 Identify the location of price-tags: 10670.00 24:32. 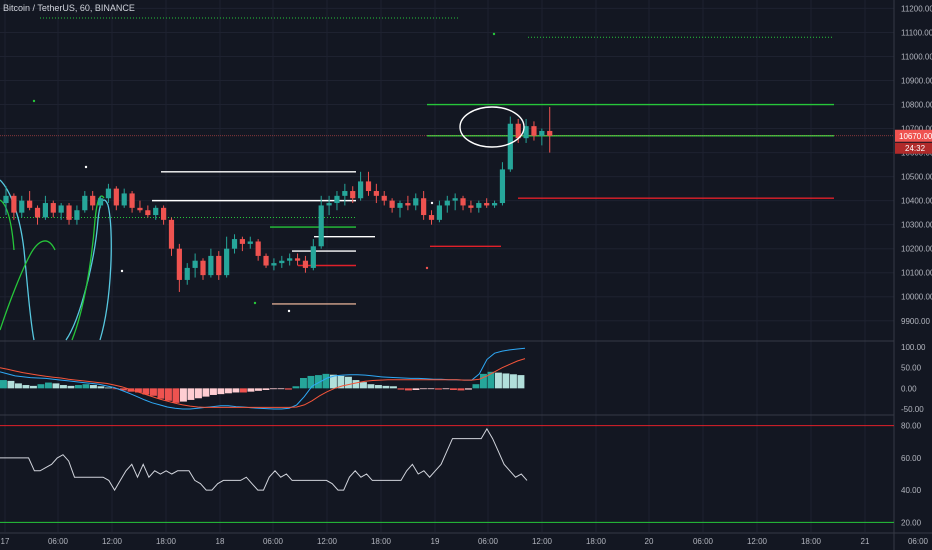
(913, 141).